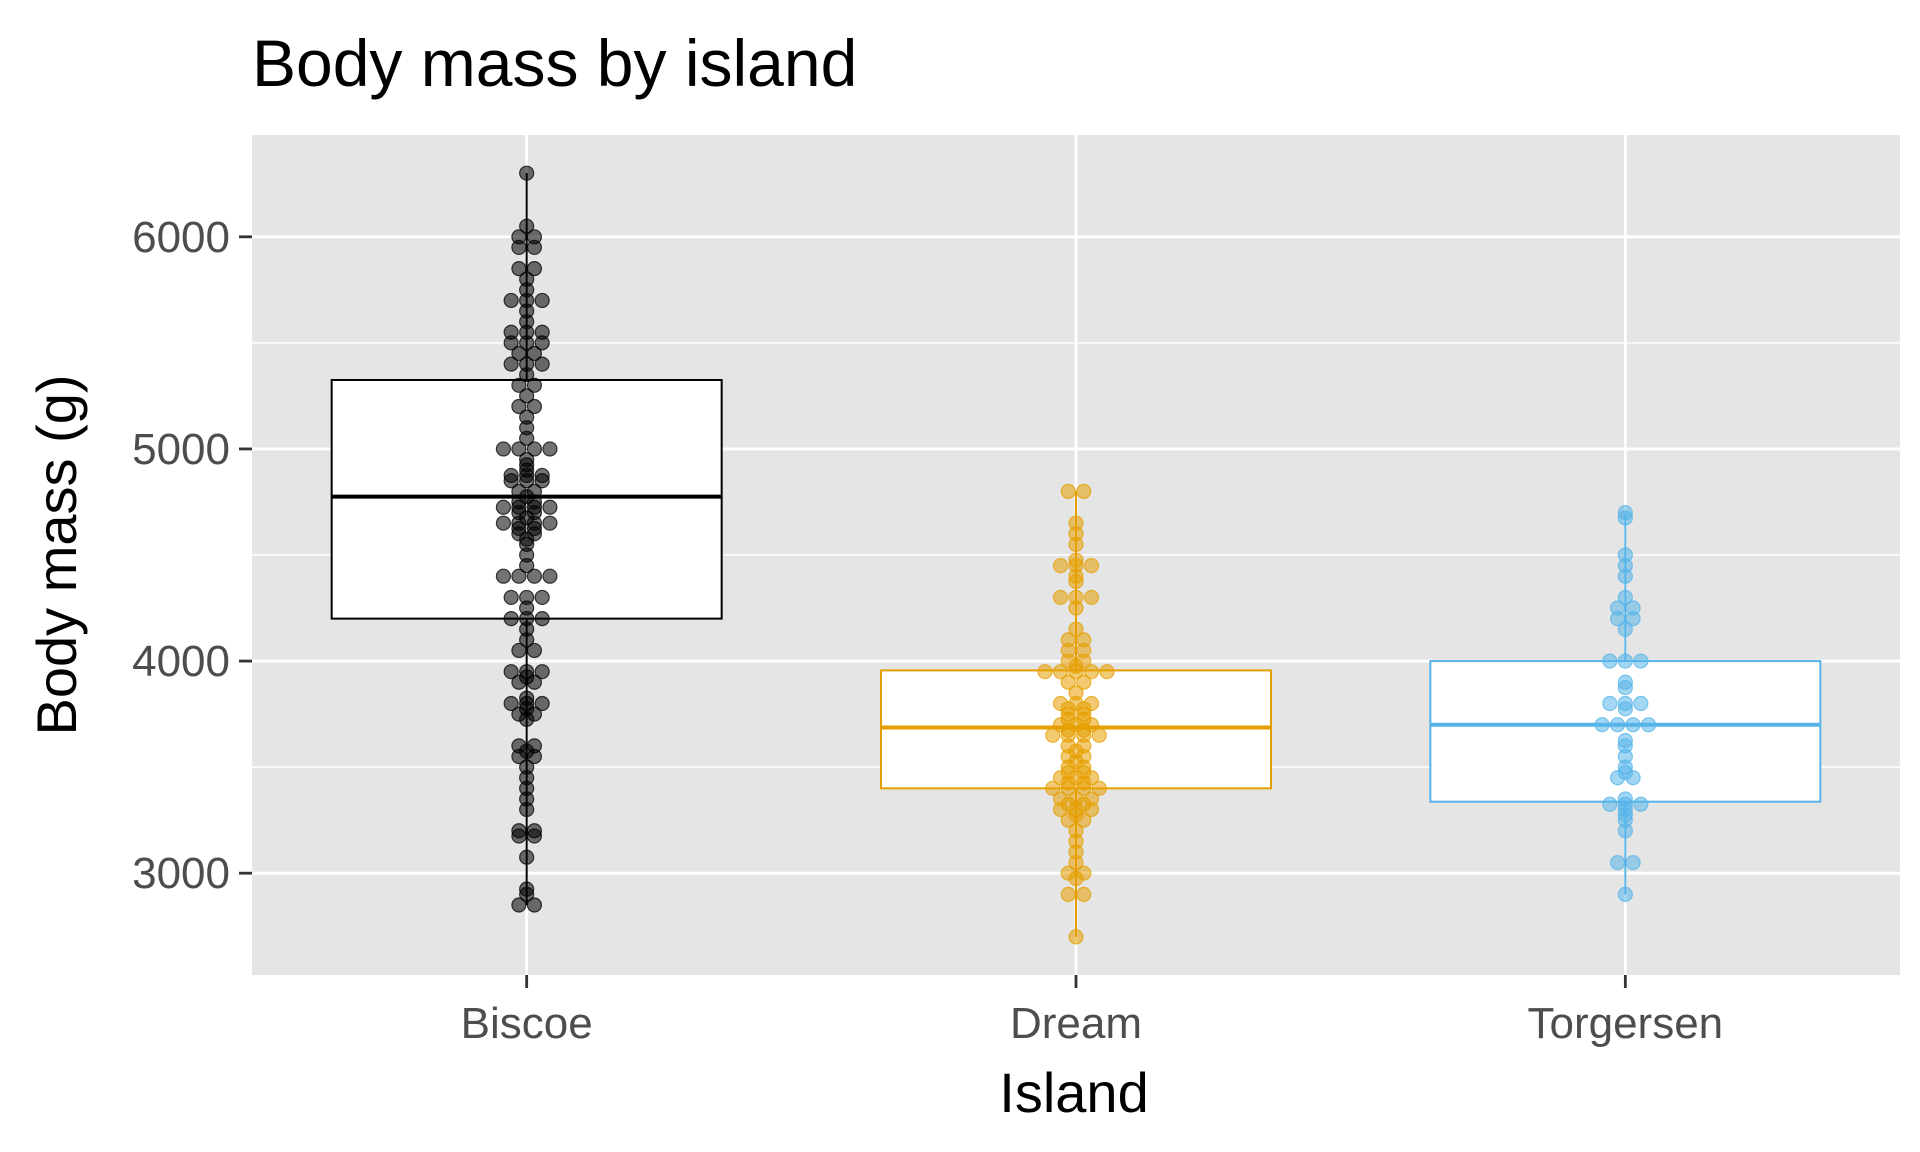 This screenshot has height=1152, width=1920. What do you see at coordinates (181, 661) in the screenshot?
I see `y-tick-label: 4000` at bounding box center [181, 661].